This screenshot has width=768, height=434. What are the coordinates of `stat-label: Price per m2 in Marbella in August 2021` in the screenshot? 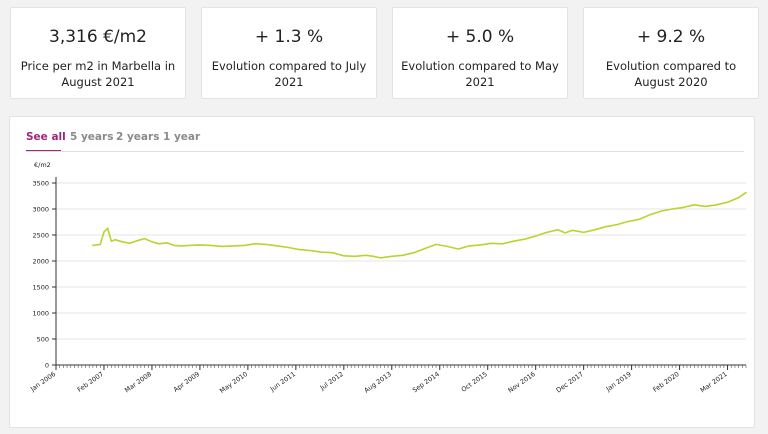 It's located at (98, 74).